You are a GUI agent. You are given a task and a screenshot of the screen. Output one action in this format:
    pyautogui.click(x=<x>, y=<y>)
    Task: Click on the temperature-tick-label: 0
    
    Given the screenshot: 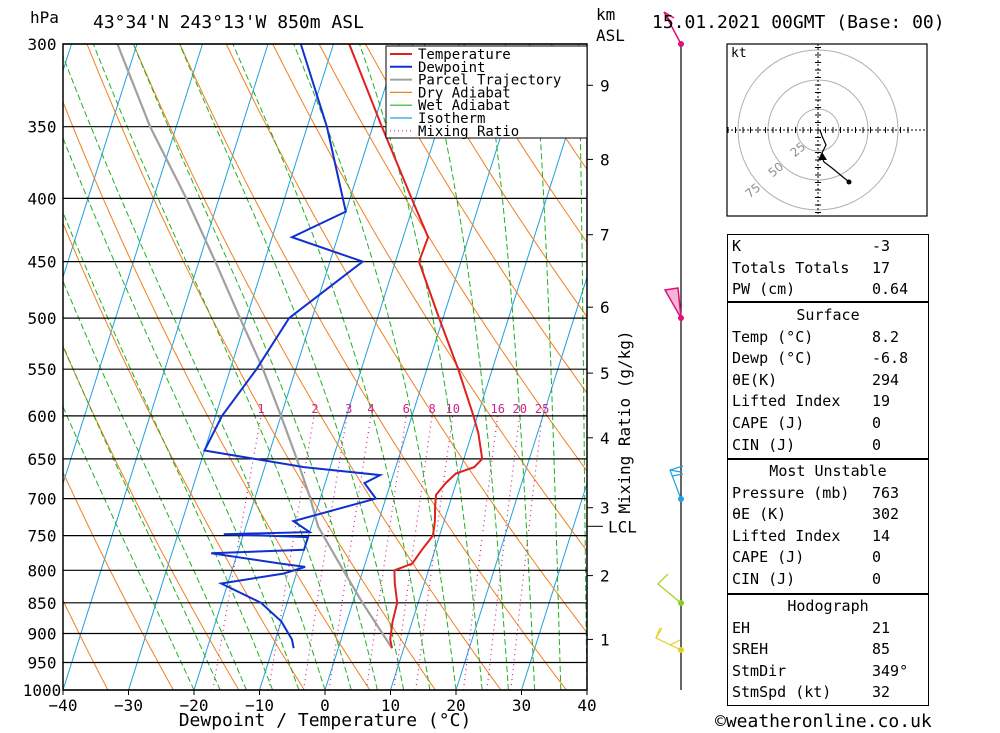 What is the action you would take?
    pyautogui.click(x=325, y=705)
    